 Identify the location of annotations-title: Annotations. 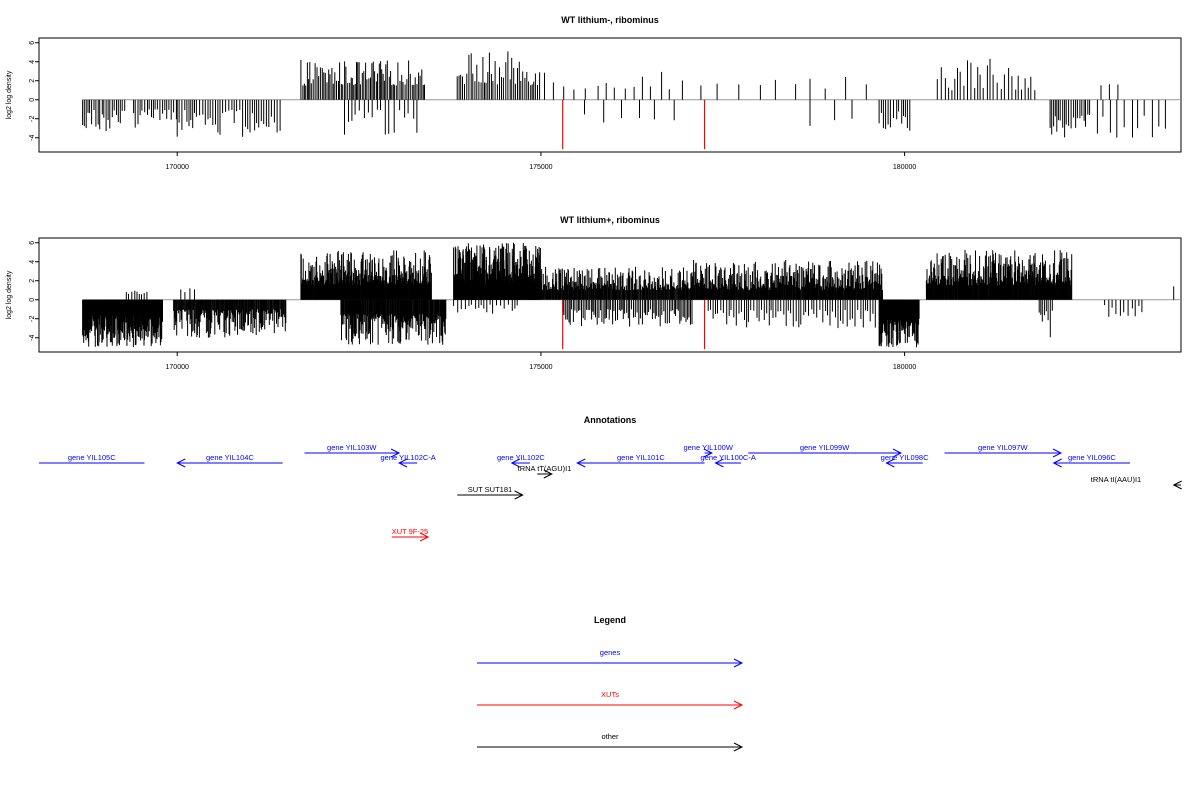
(610, 420).